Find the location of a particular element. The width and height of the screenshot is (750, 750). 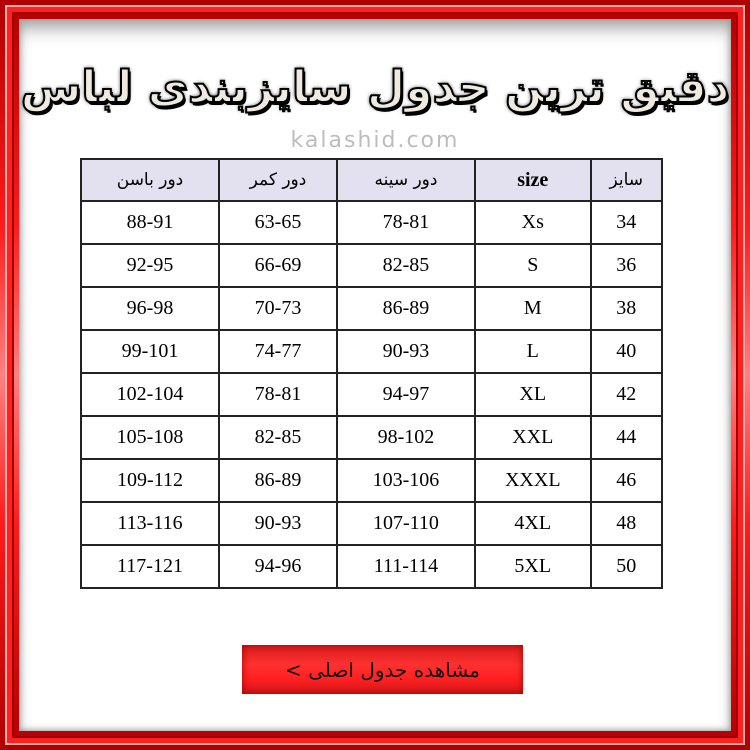

cell-size-number: 36 is located at coordinates (626, 265).